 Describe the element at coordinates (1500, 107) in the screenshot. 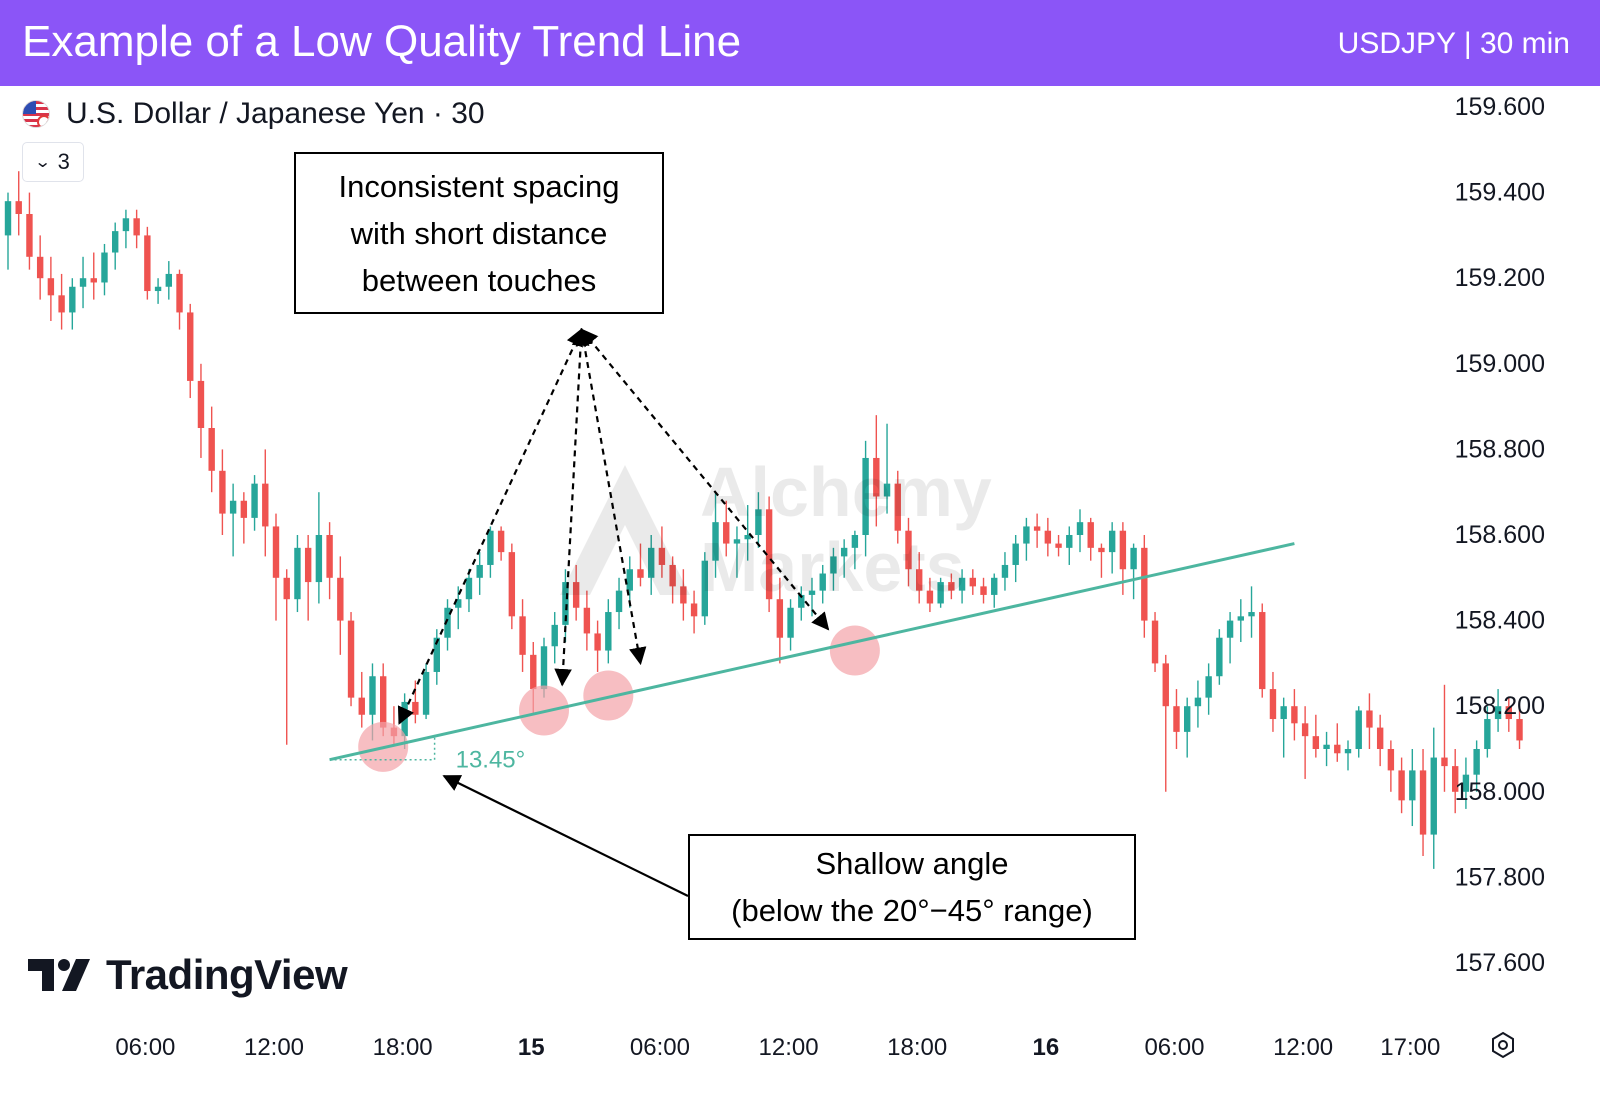

I see `price-tick-label: 159.600` at that location.